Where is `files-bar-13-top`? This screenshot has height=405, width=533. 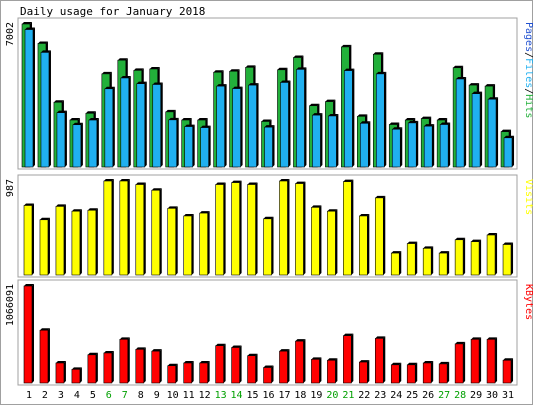
files-bar-13-top is located at coordinates (221, 85).